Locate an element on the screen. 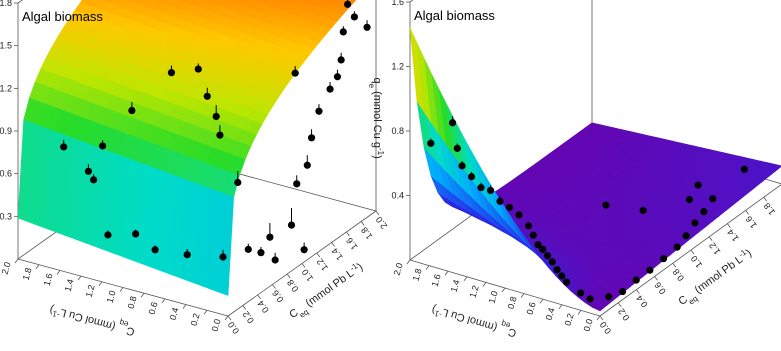  z-tick-label: 1.2 is located at coordinates (397, 67).